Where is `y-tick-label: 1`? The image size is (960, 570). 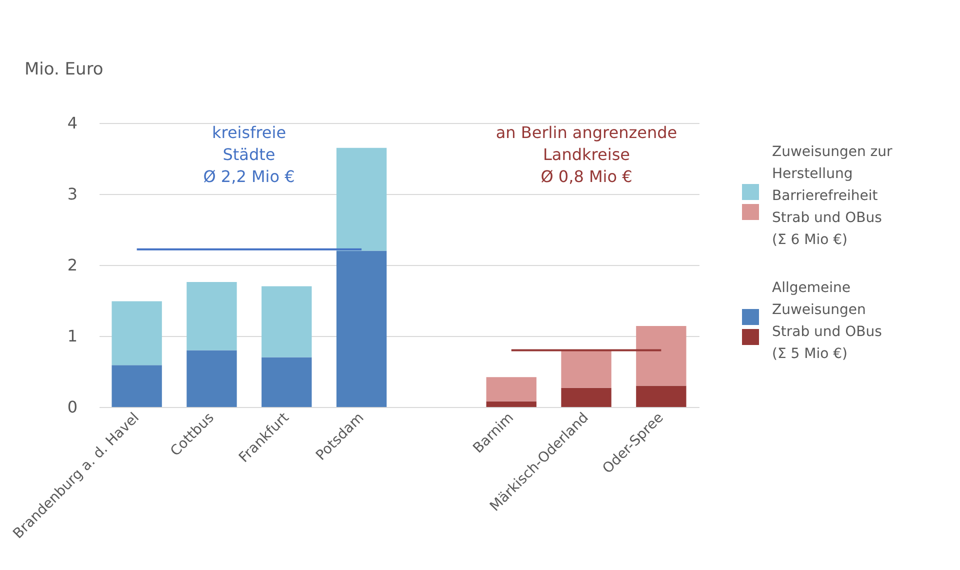 y-tick-label: 1 is located at coordinates (72, 336).